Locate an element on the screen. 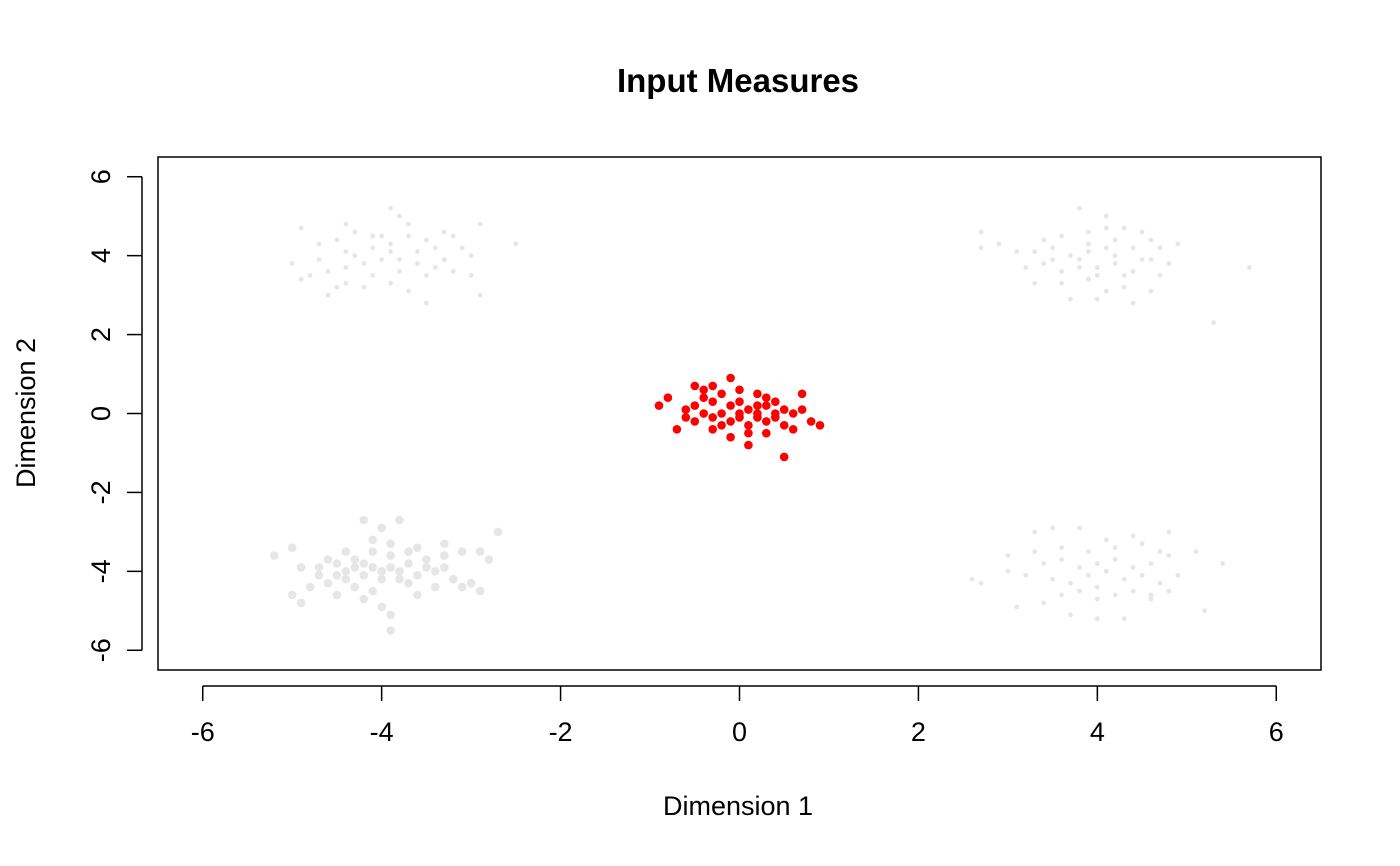 This screenshot has height=866, width=1400. x-tick-label: -6 is located at coordinates (203, 732).